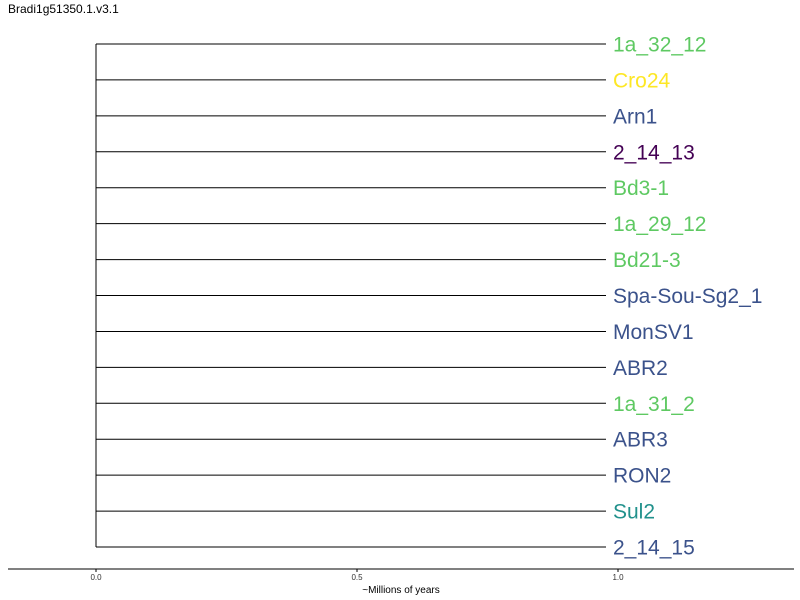 This screenshot has height=600, width=800. Describe the element at coordinates (634, 512) in the screenshot. I see `leaf-label: Sul2` at that location.